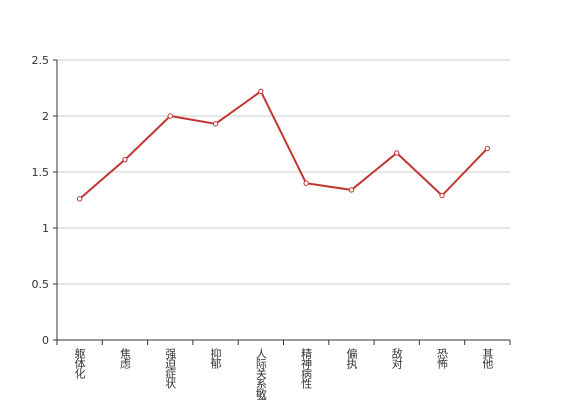 The width and height of the screenshot is (567, 400). Describe the element at coordinates (41, 60) in the screenshot. I see `y-tick-label: 2.5` at that location.